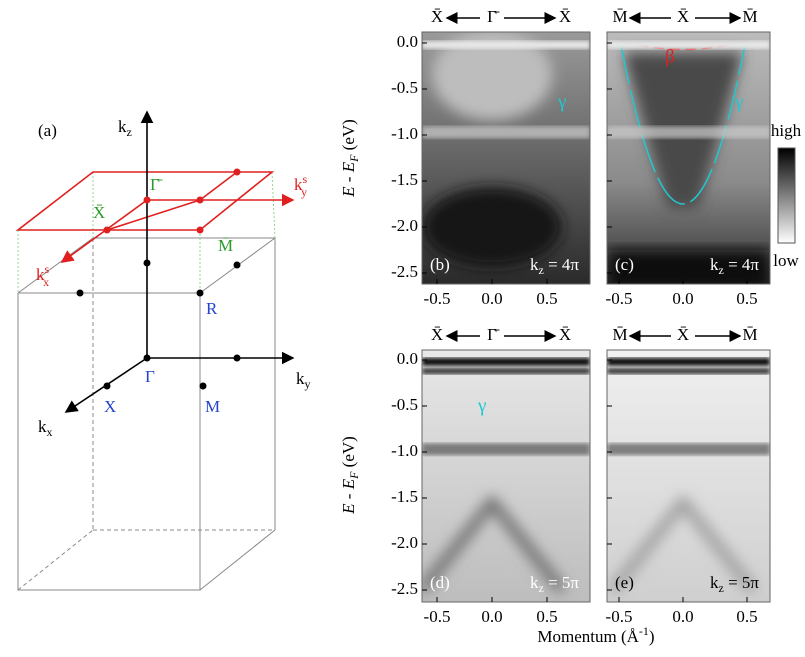 This screenshot has width=805, height=657. What do you see at coordinates (348, 496) in the screenshot?
I see `base: E - E` at bounding box center [348, 496].